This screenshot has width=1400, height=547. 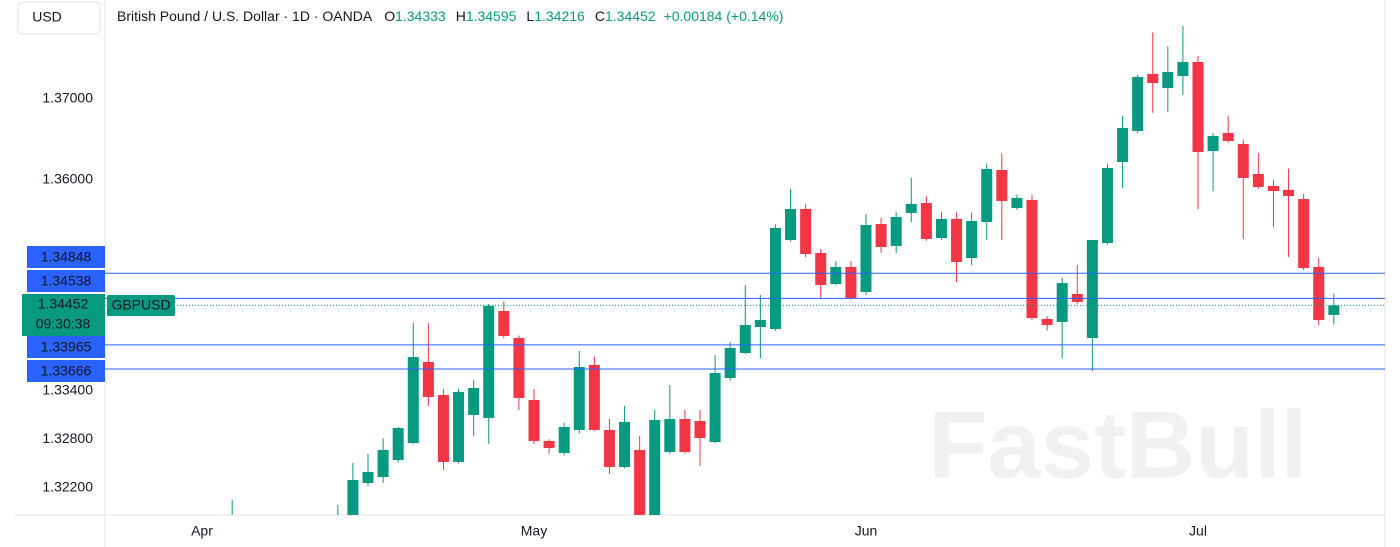 What do you see at coordinates (461, 16) in the screenshot?
I see `legend-key: H` at bounding box center [461, 16].